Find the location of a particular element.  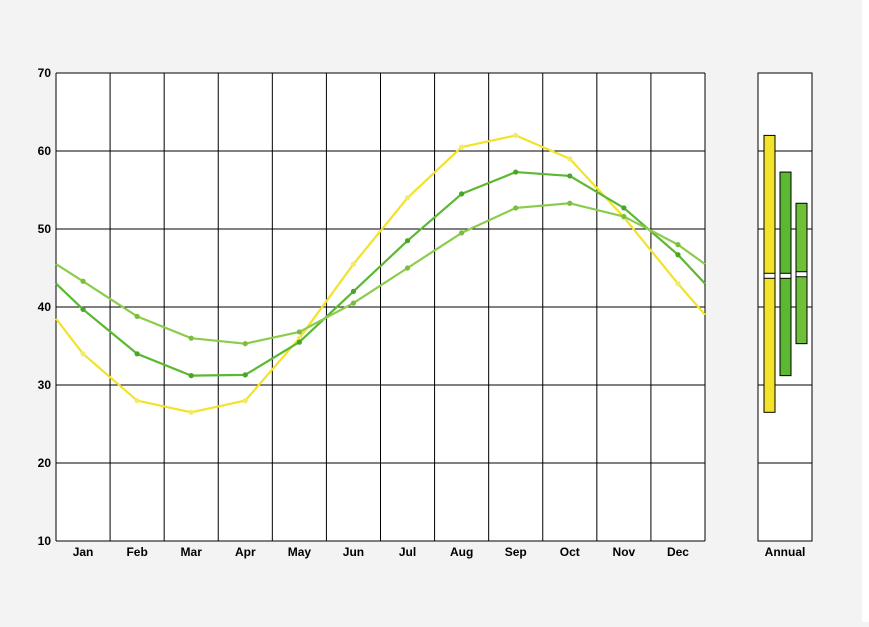

y-tick-label: 50 is located at coordinates (45, 229).